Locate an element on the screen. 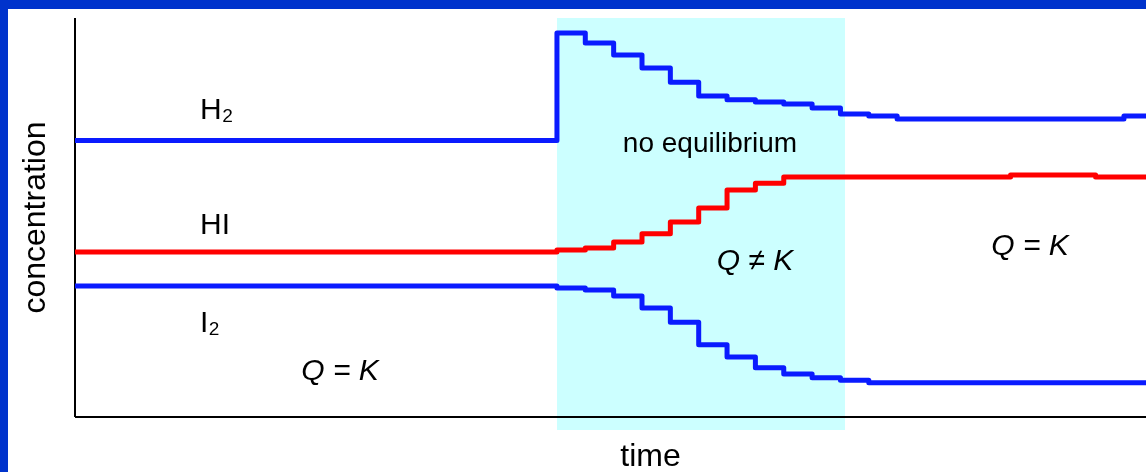 The width and height of the screenshot is (1146, 472). series-label: H₂ is located at coordinates (217, 108).